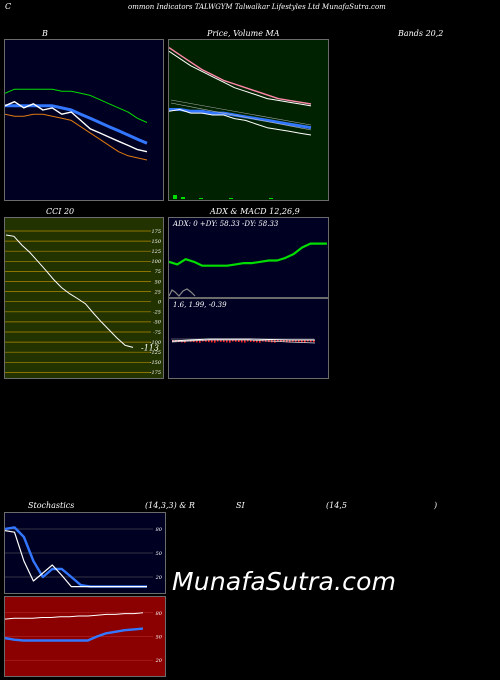 The height and width of the screenshot is (680, 500). Describe the element at coordinates (157, 292) in the screenshot. I see `cci-tick-label: 25` at that location.